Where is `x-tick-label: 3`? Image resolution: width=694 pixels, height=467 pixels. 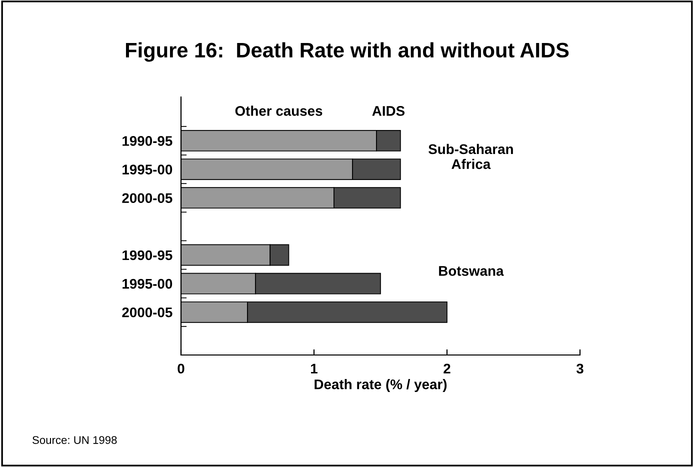 x-tick-label: 3 is located at coordinates (580, 369).